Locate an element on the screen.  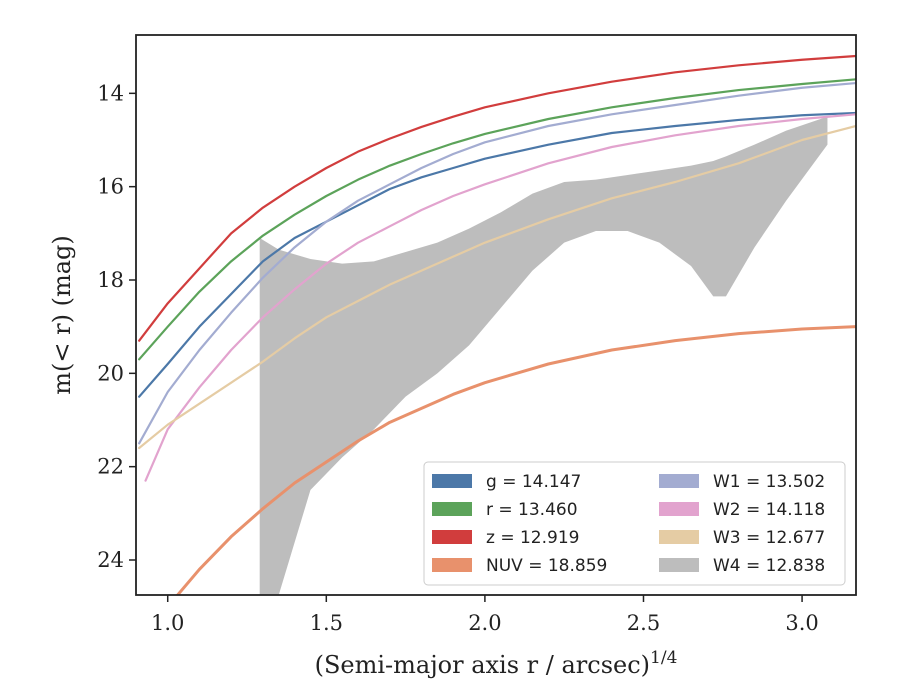
y-tick-label: 22 is located at coordinates (110, 467).